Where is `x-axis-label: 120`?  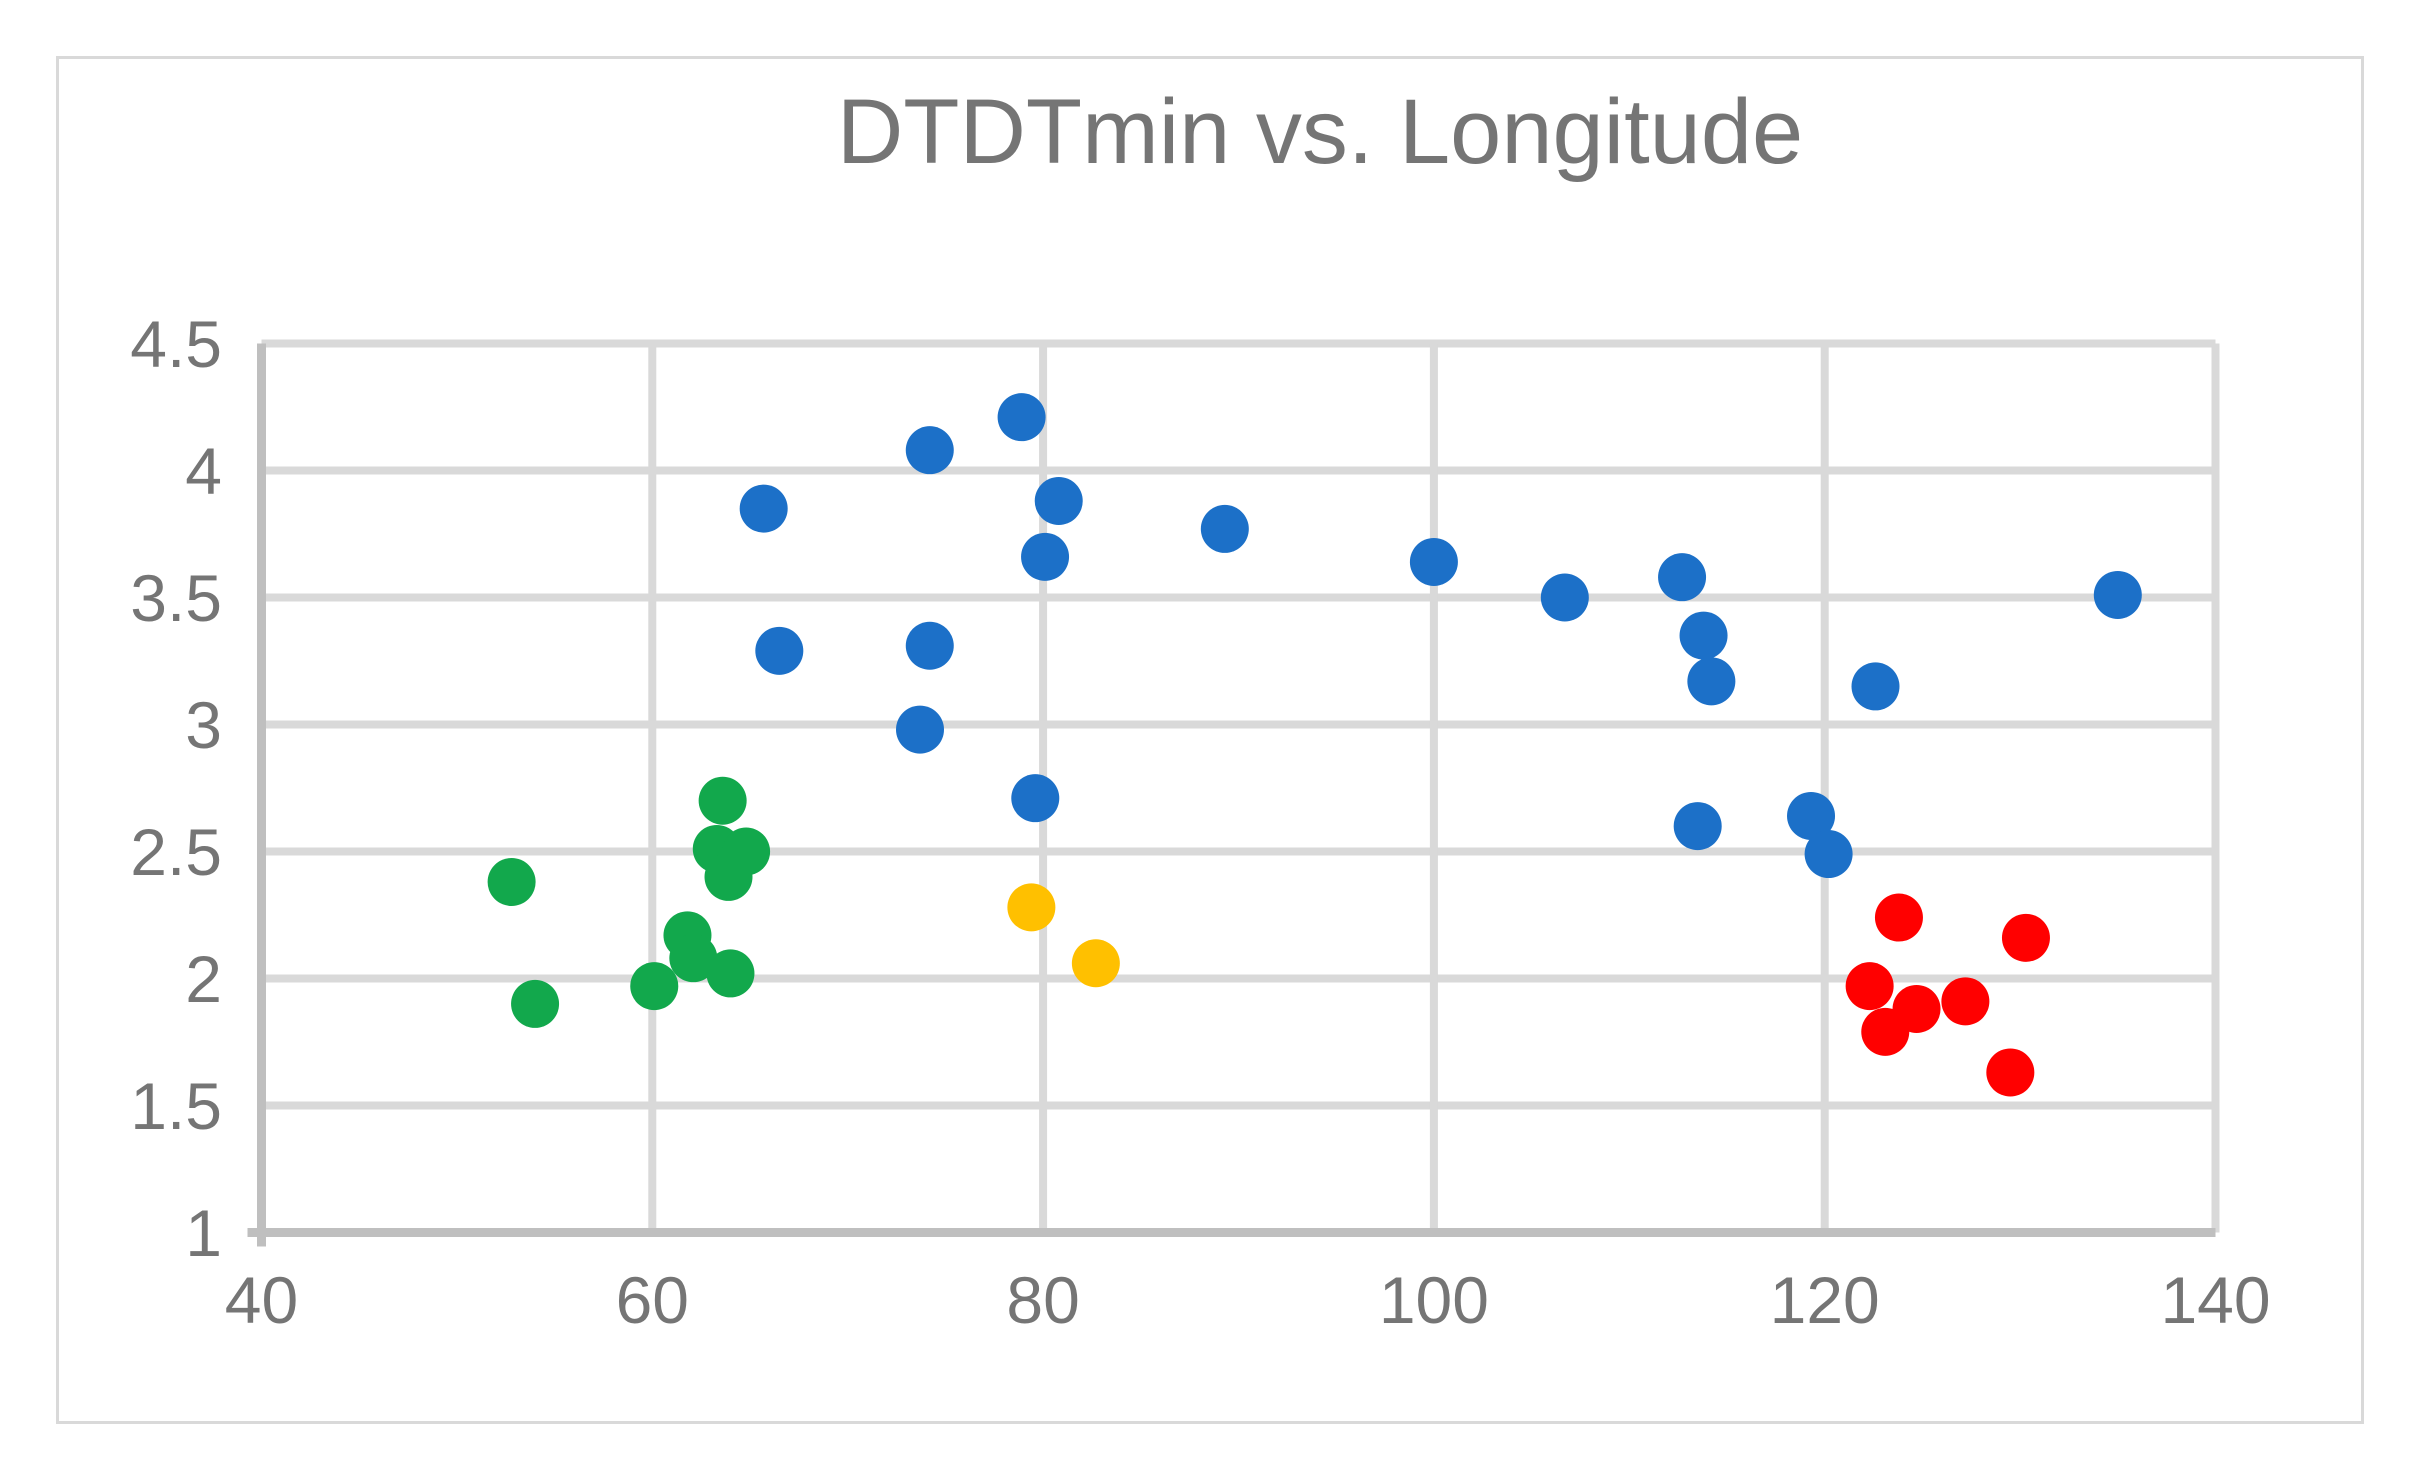
x-axis-label: 120 is located at coordinates (1824, 1300).